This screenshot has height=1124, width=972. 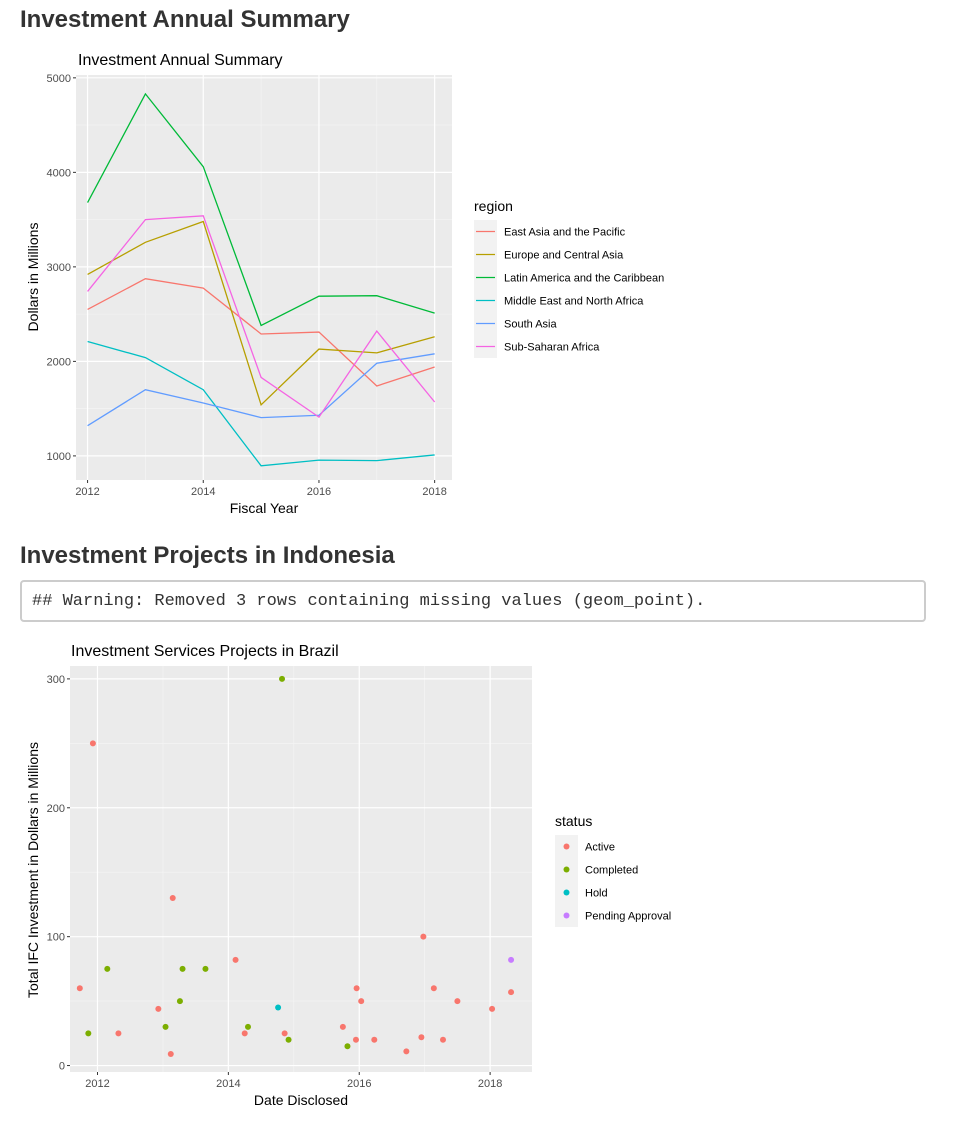 I want to click on x-axis-label: Date Disclosed, so click(x=301, y=1100).